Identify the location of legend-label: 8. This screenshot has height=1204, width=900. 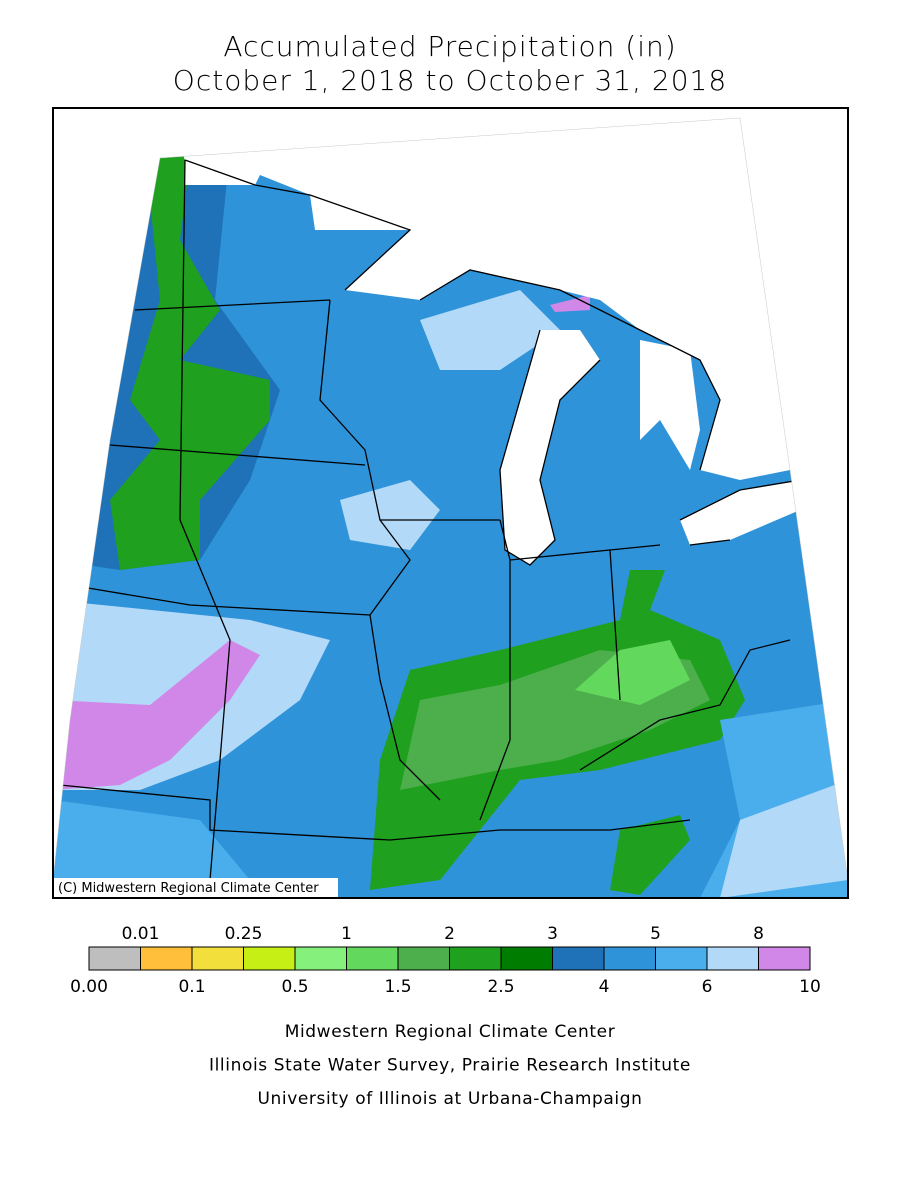
(758, 934).